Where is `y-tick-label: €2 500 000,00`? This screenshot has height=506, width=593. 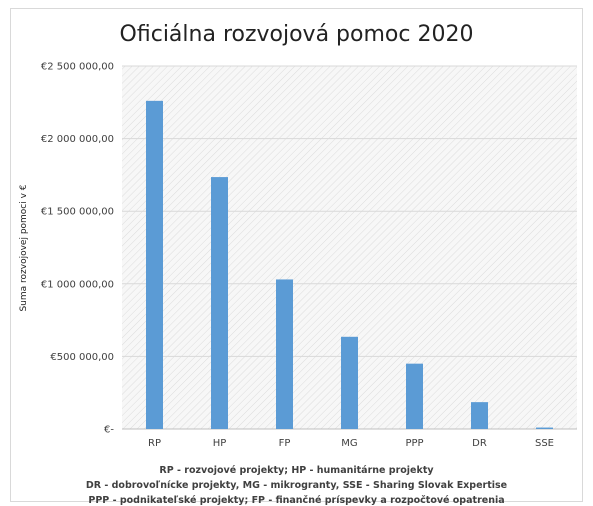
y-tick-label: €2 500 000,00 is located at coordinates (77, 67).